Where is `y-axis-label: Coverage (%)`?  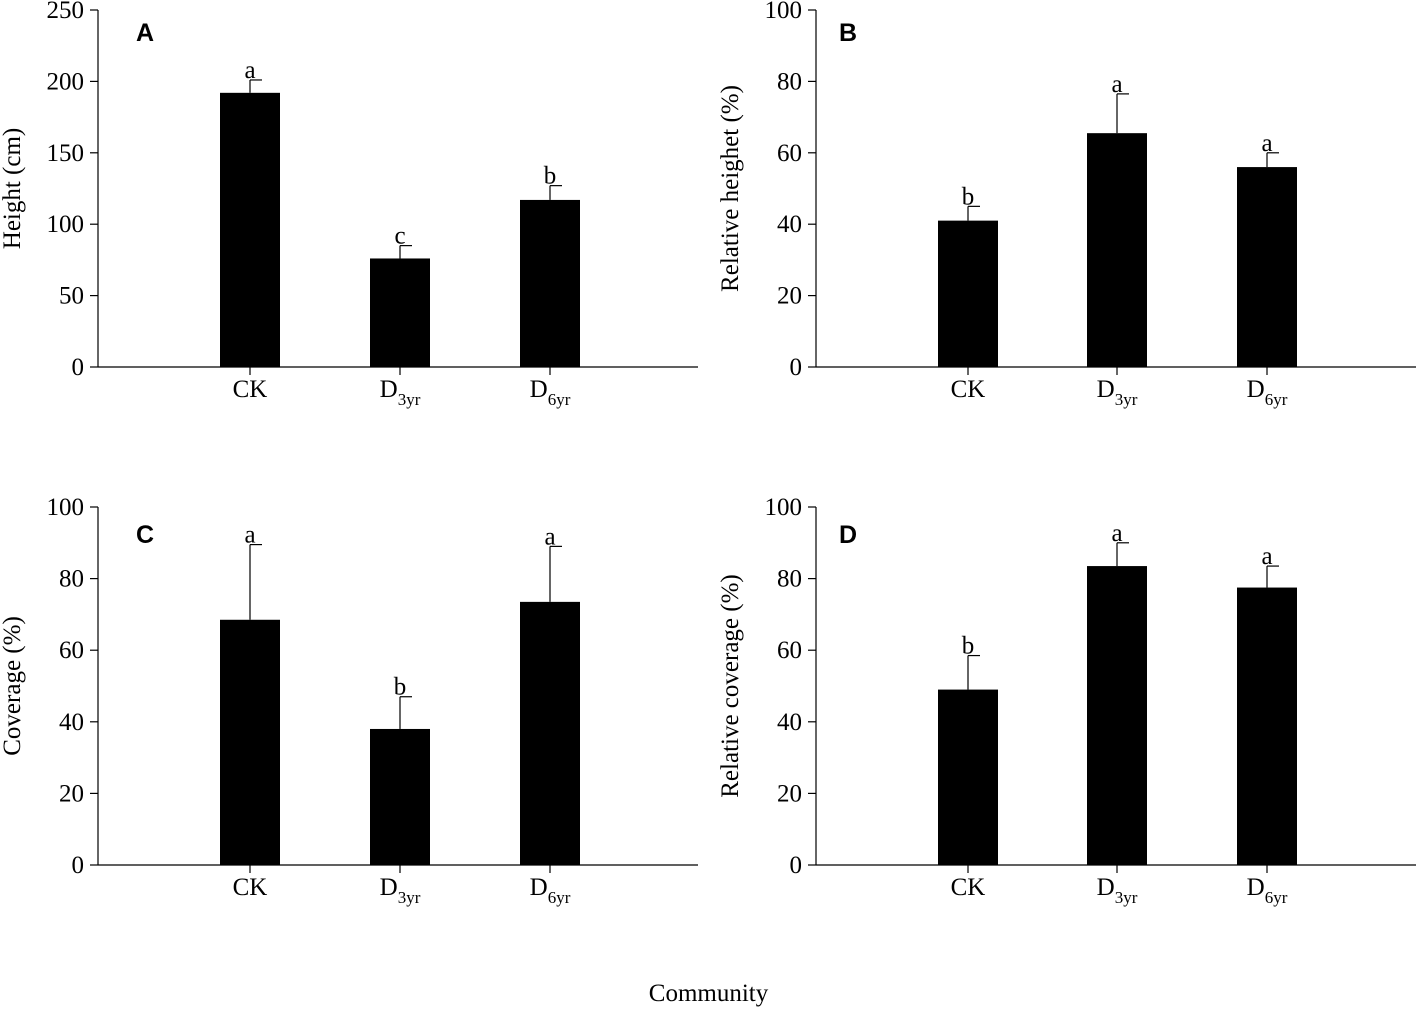 y-axis-label: Coverage (%) is located at coordinates (13, 686).